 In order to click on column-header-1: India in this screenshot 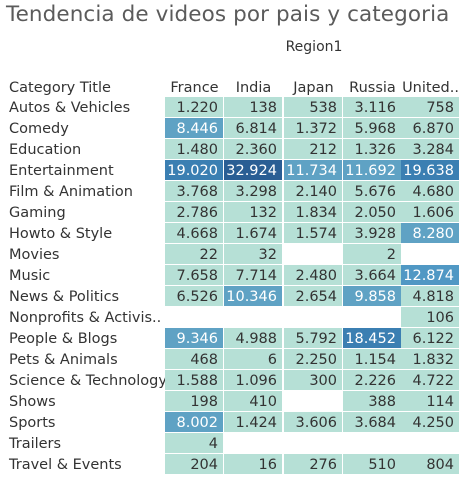, I will do `click(254, 88)`.